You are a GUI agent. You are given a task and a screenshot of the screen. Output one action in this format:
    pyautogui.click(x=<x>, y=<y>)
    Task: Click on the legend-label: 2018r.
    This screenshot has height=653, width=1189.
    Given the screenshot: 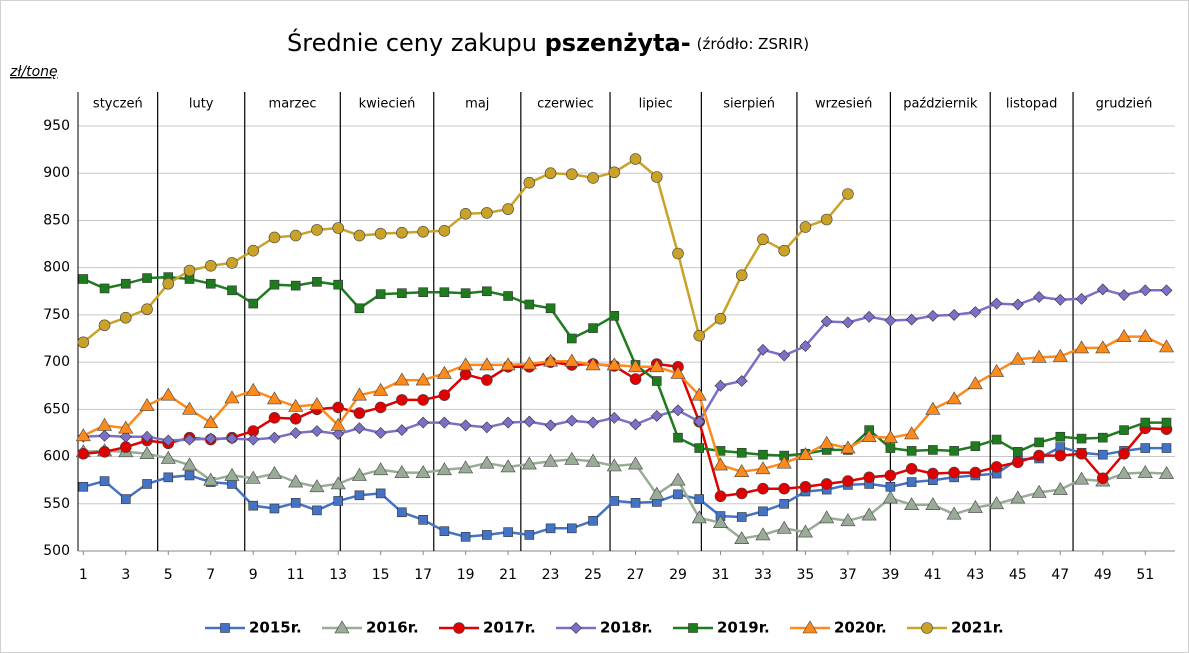 What is the action you would take?
    pyautogui.click(x=626, y=628)
    